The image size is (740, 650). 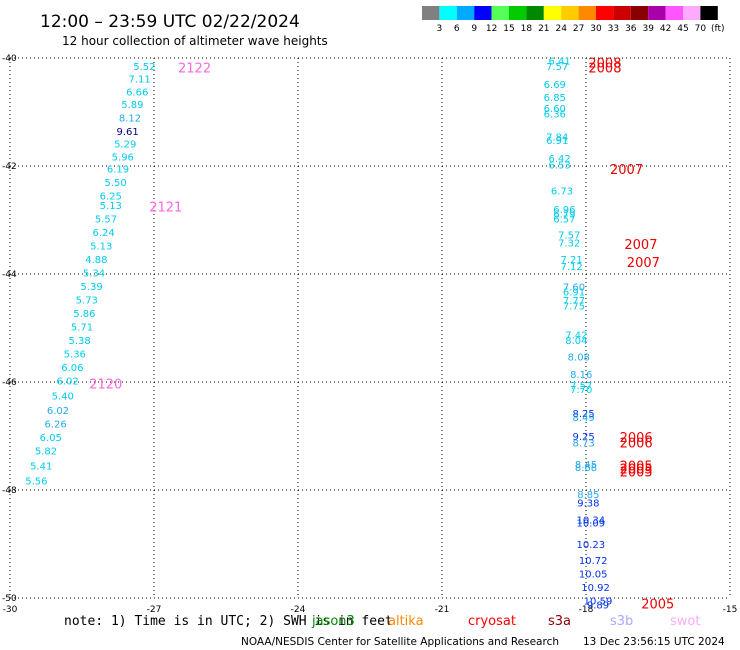 I want to click on wave-height-value: 5.96, so click(x=123, y=157).